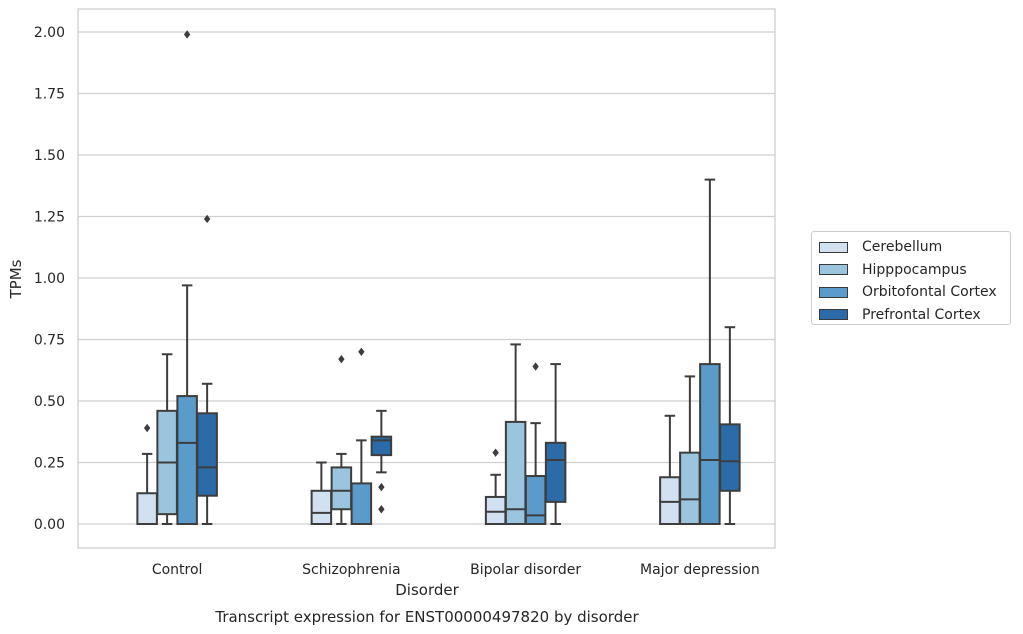 The height and width of the screenshot is (634, 1023). What do you see at coordinates (49, 341) in the screenshot?
I see `y-tick-label: 0.75` at bounding box center [49, 341].